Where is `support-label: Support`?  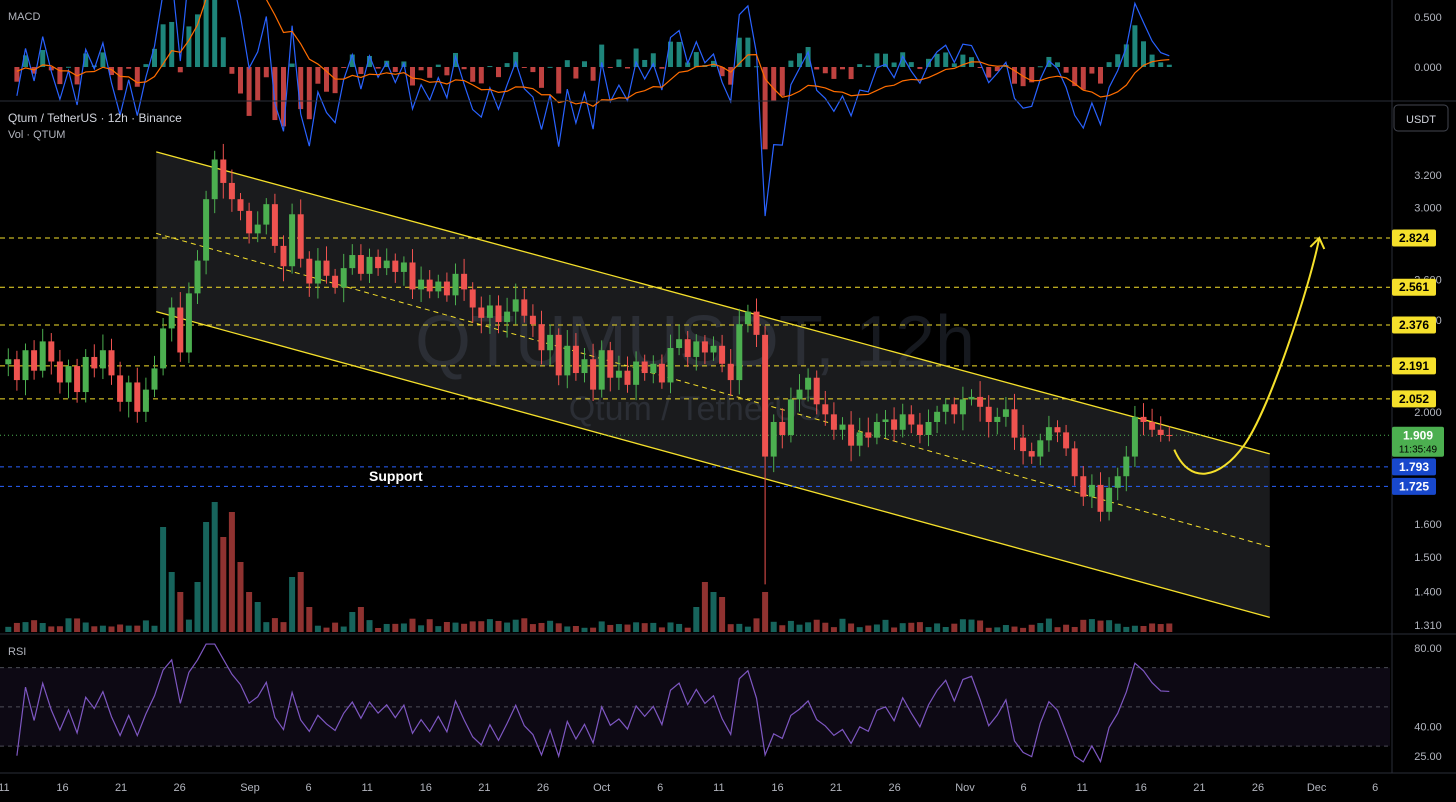 support-label: Support is located at coordinates (396, 476).